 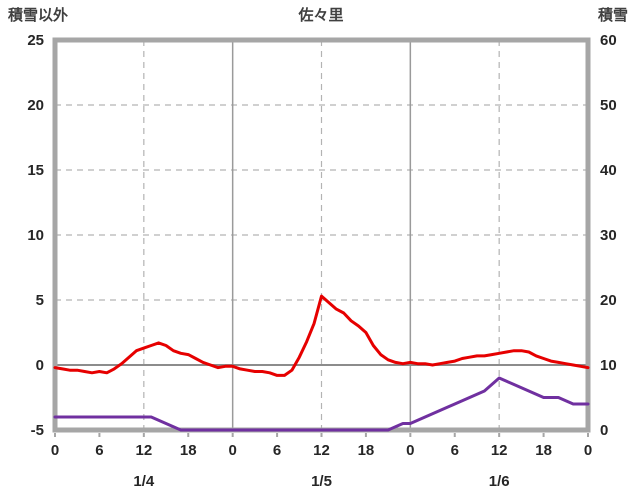 What do you see at coordinates (321, 335) in the screenshot?
I see `series-red-line` at bounding box center [321, 335].